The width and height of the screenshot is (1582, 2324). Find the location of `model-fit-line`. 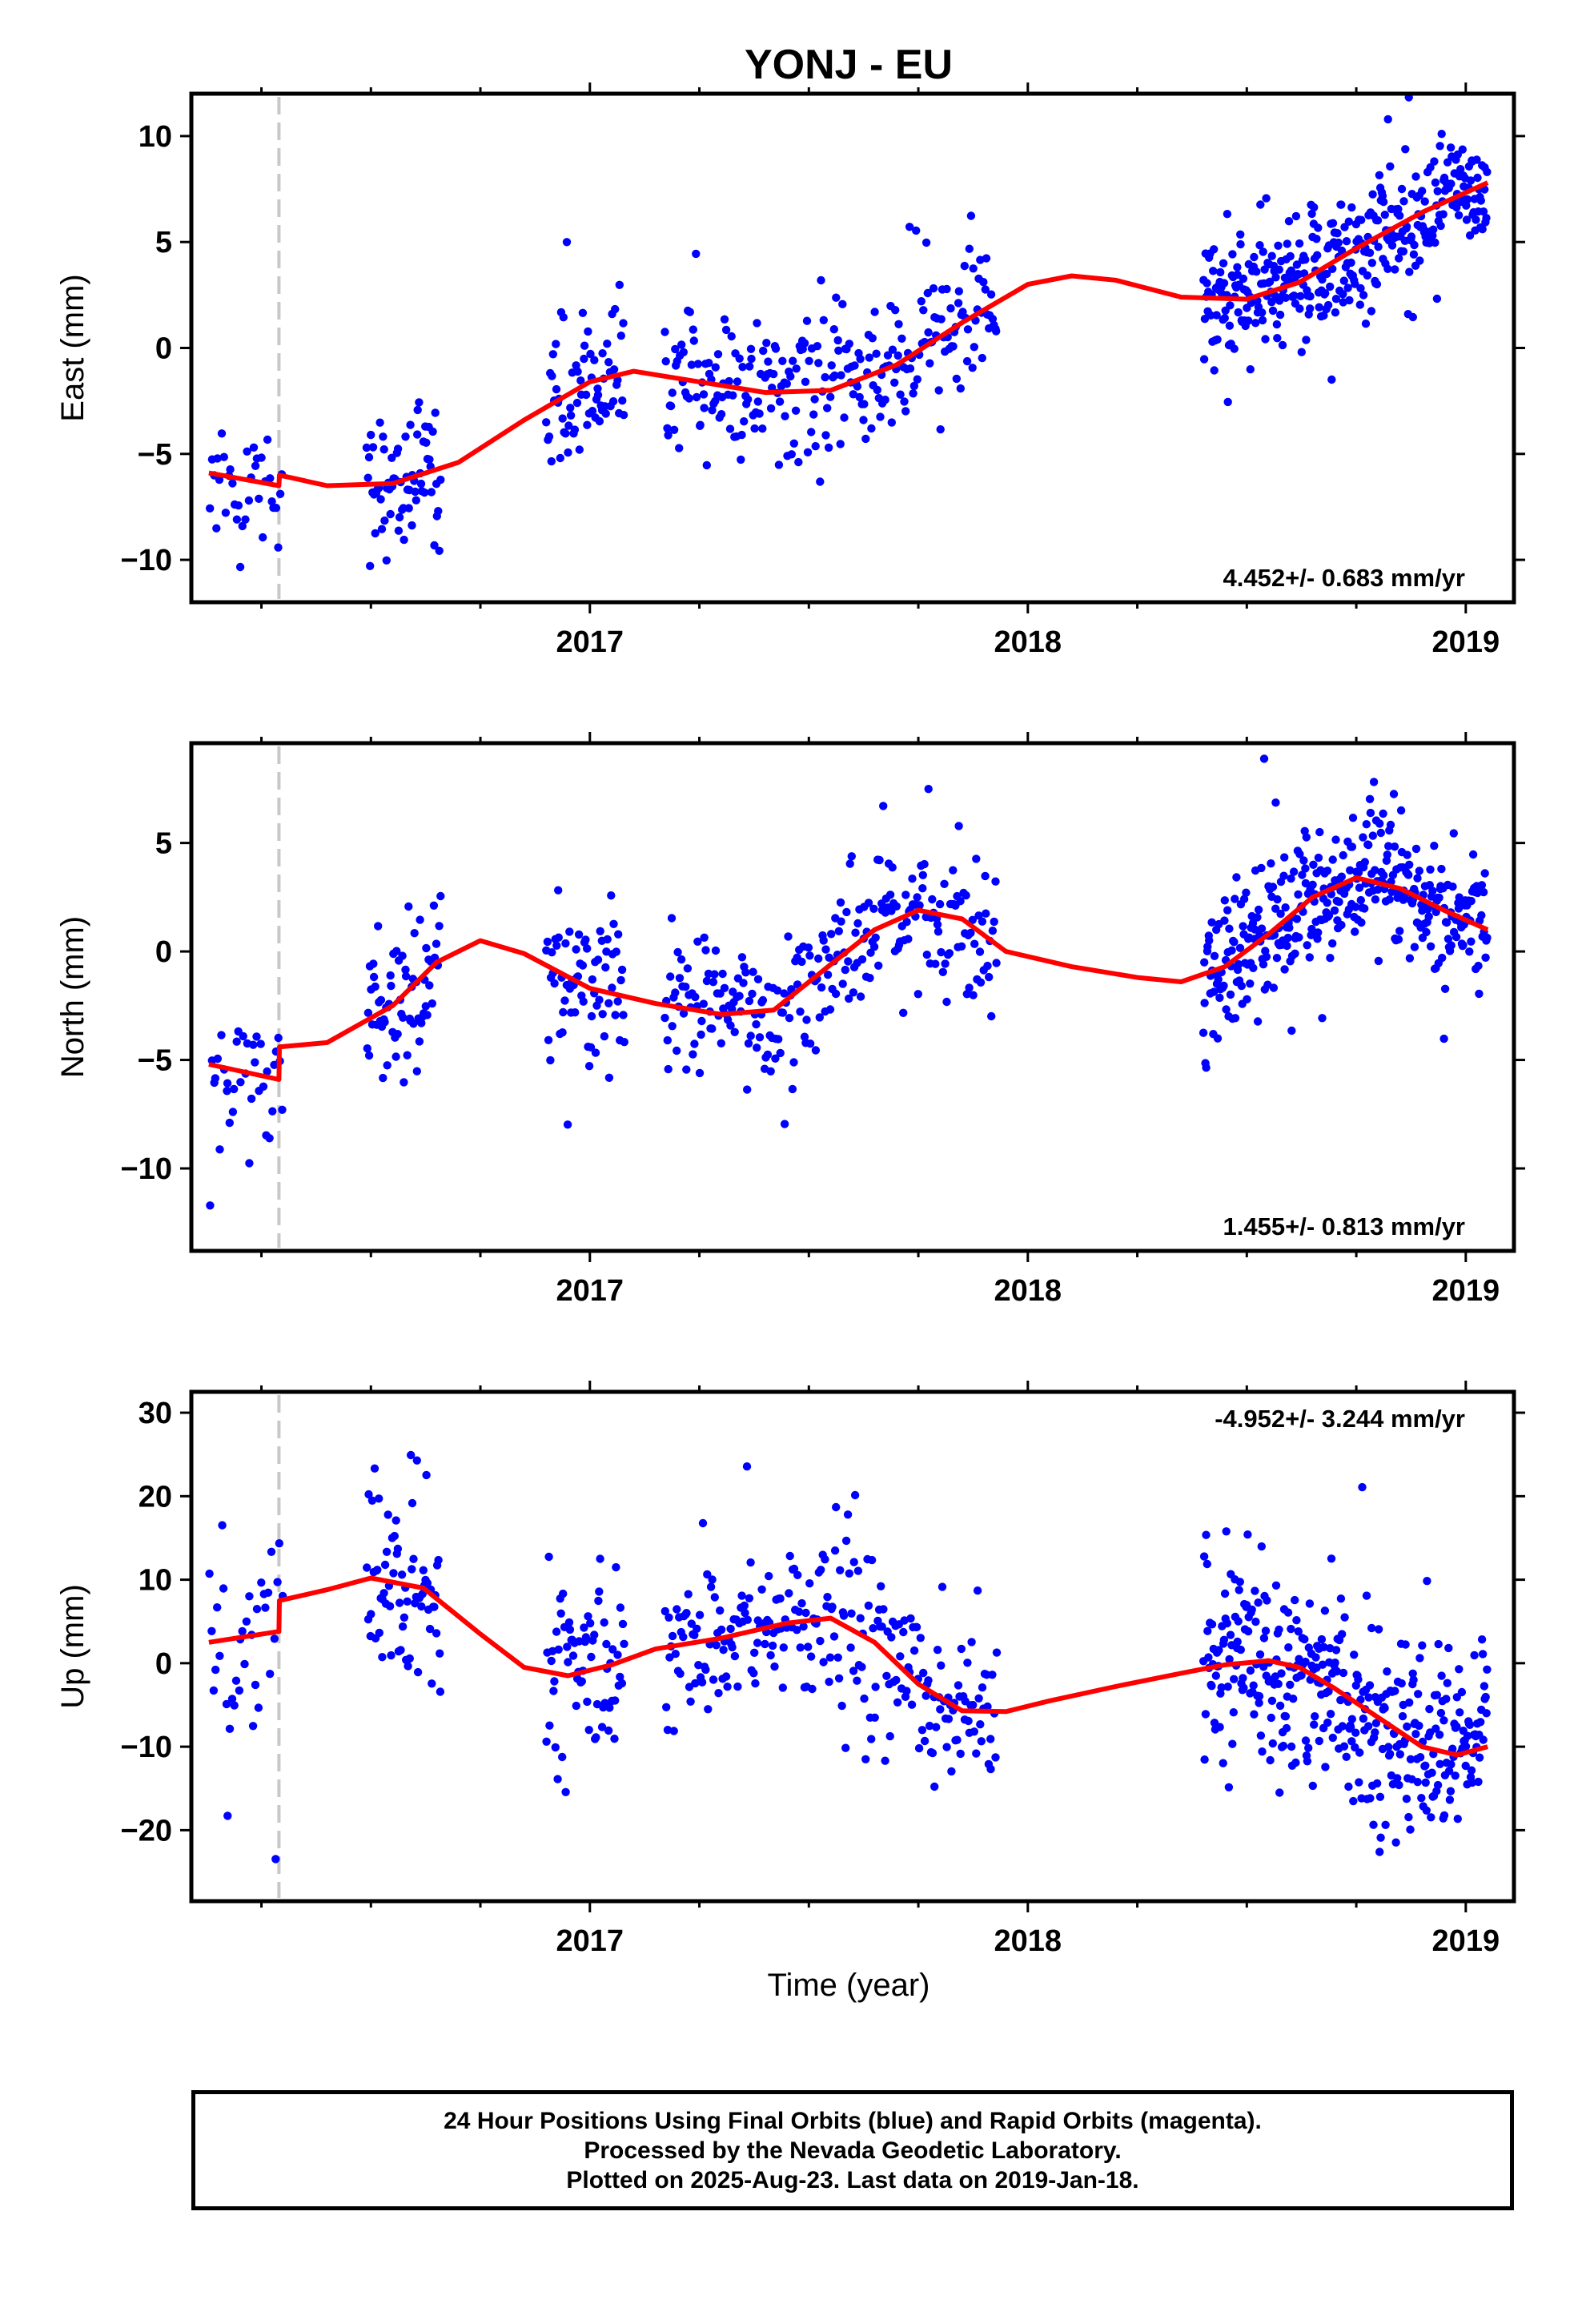

model-fit-line is located at coordinates (848, 334).